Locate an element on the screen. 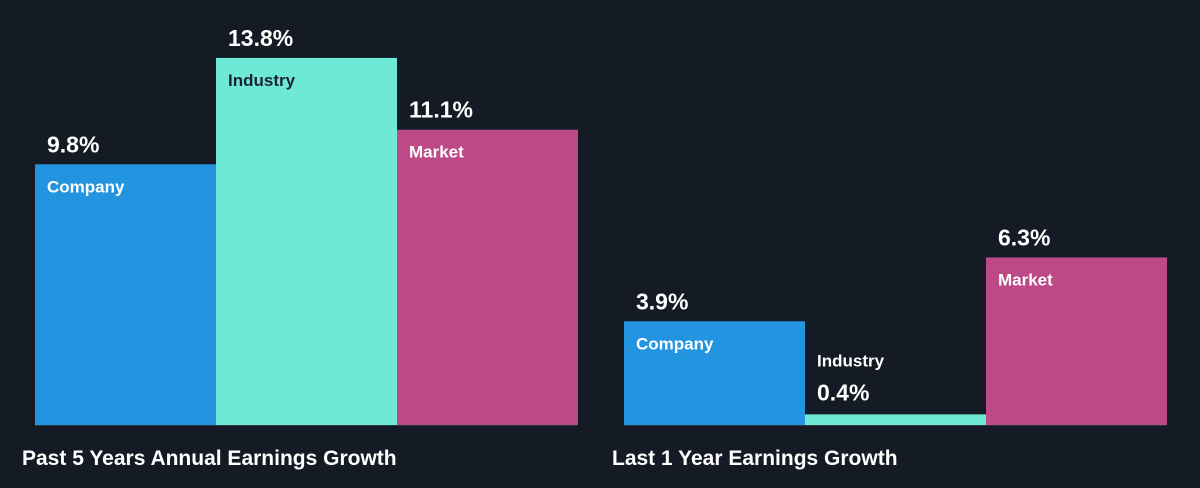 This screenshot has width=1200, height=488. chart-title: Last 1 Year Earnings Growth is located at coordinates (755, 458).